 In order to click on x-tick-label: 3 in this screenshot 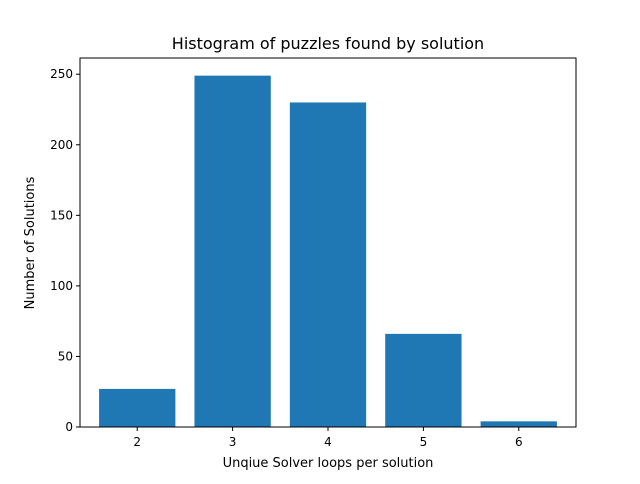, I will do `click(233, 442)`.